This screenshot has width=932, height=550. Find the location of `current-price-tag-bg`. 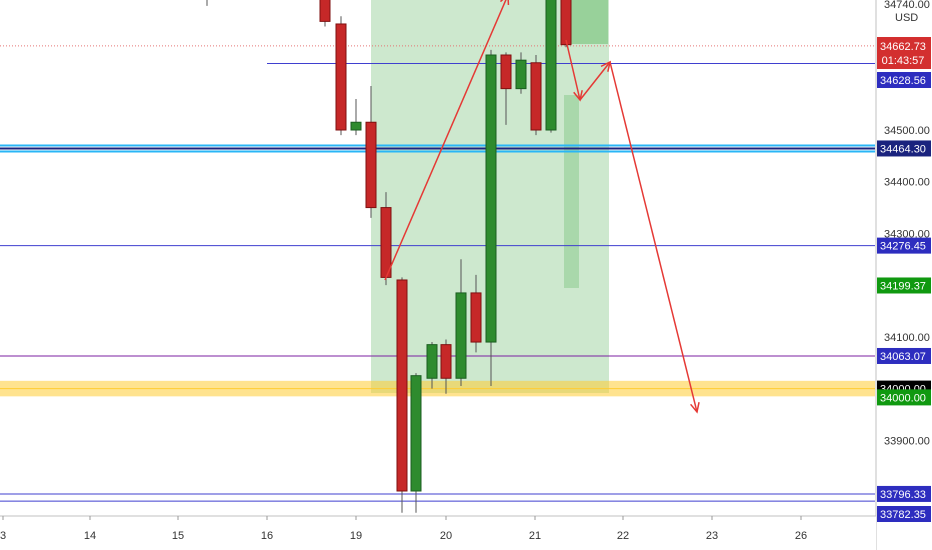

current-price-tag-bg is located at coordinates (904, 53).